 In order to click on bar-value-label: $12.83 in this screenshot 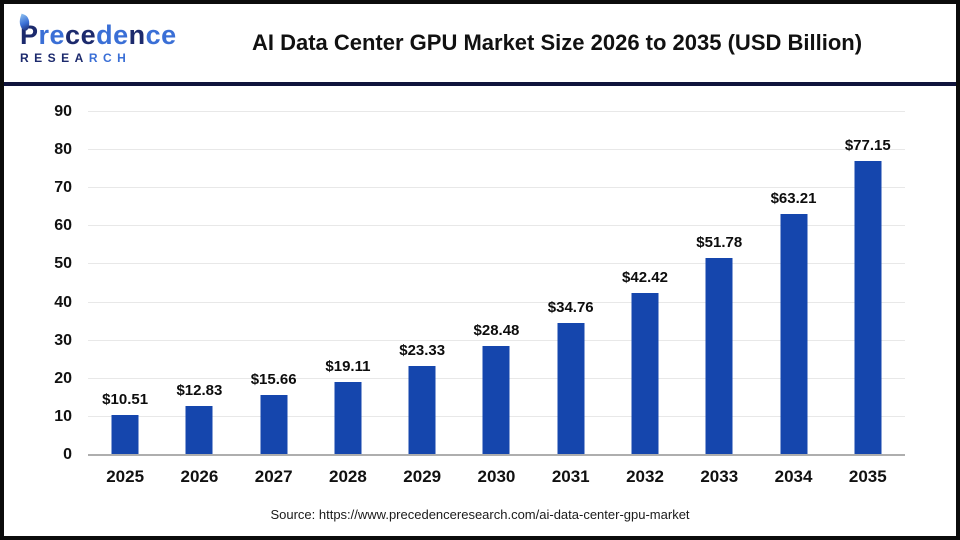, I will do `click(199, 391)`.